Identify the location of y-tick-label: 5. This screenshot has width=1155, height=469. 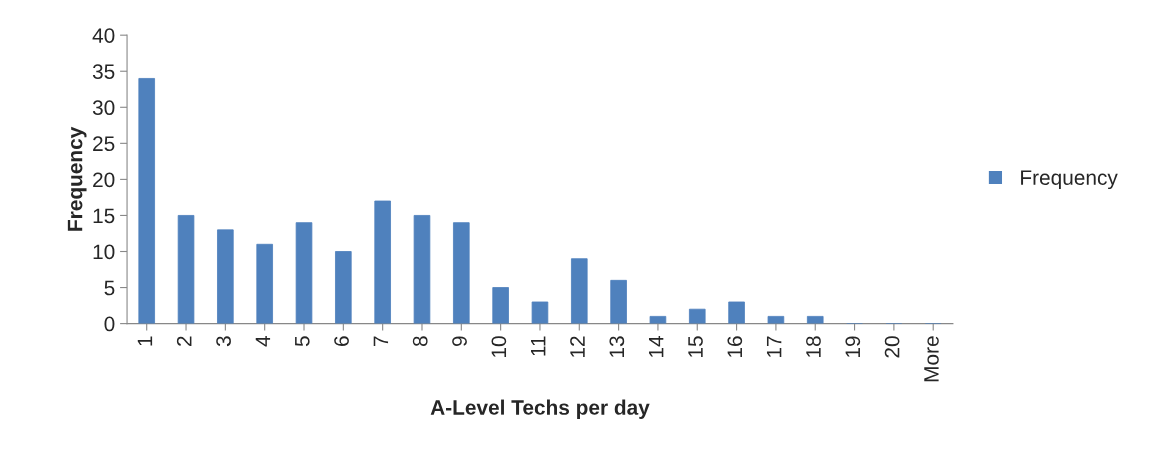
(109, 288).